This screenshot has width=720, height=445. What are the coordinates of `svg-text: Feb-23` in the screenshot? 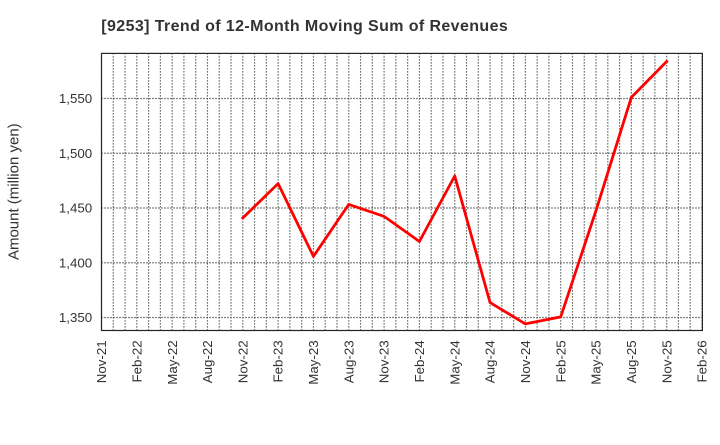 It's located at (278, 361).